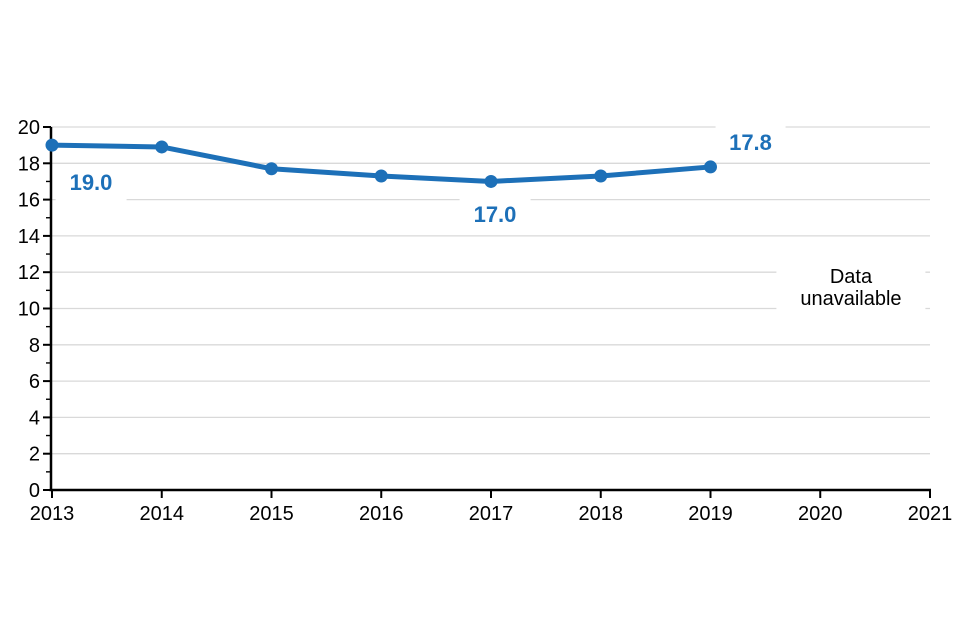 This screenshot has height=640, width=960. What do you see at coordinates (34, 418) in the screenshot?
I see `y-tick-label: 4` at bounding box center [34, 418].